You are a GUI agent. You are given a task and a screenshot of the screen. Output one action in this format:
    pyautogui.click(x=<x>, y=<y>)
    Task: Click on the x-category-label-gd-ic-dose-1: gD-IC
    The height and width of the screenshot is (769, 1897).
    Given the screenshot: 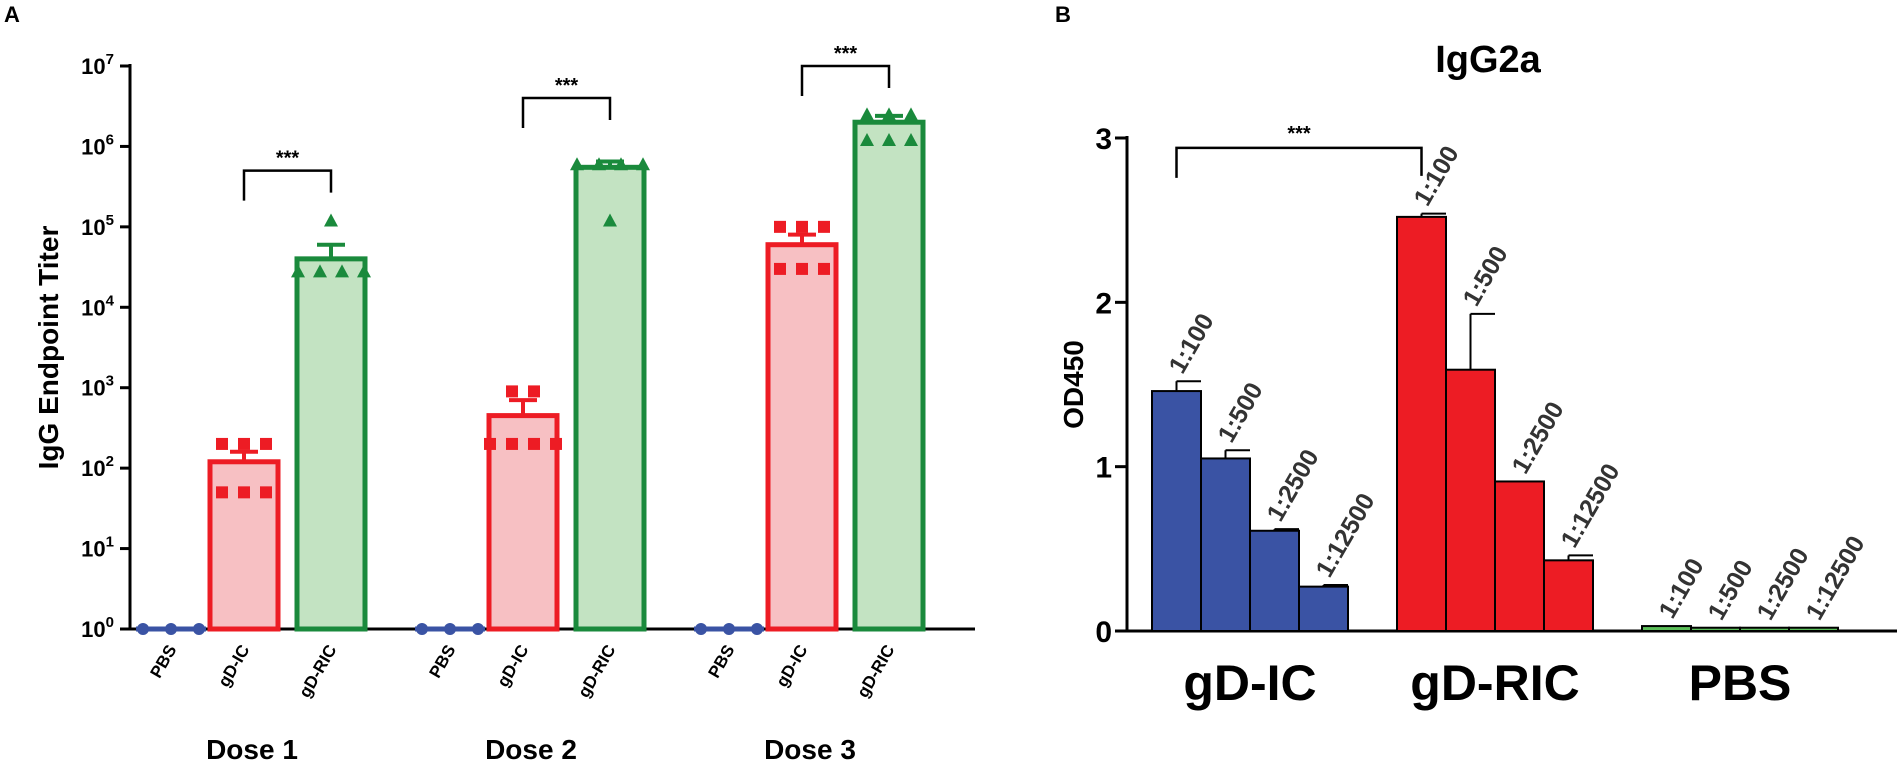 What is the action you would take?
    pyautogui.click(x=233, y=666)
    